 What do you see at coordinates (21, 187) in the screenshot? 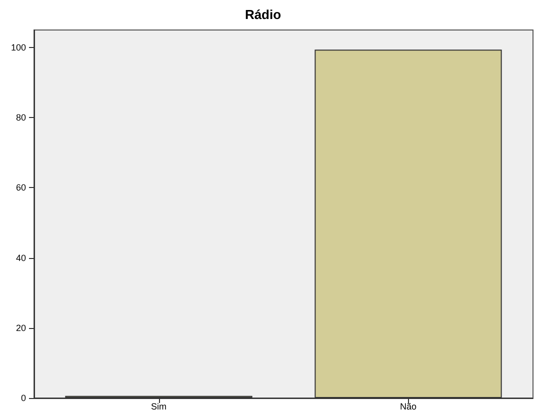
I see `y-tick-label: 60` at bounding box center [21, 187].